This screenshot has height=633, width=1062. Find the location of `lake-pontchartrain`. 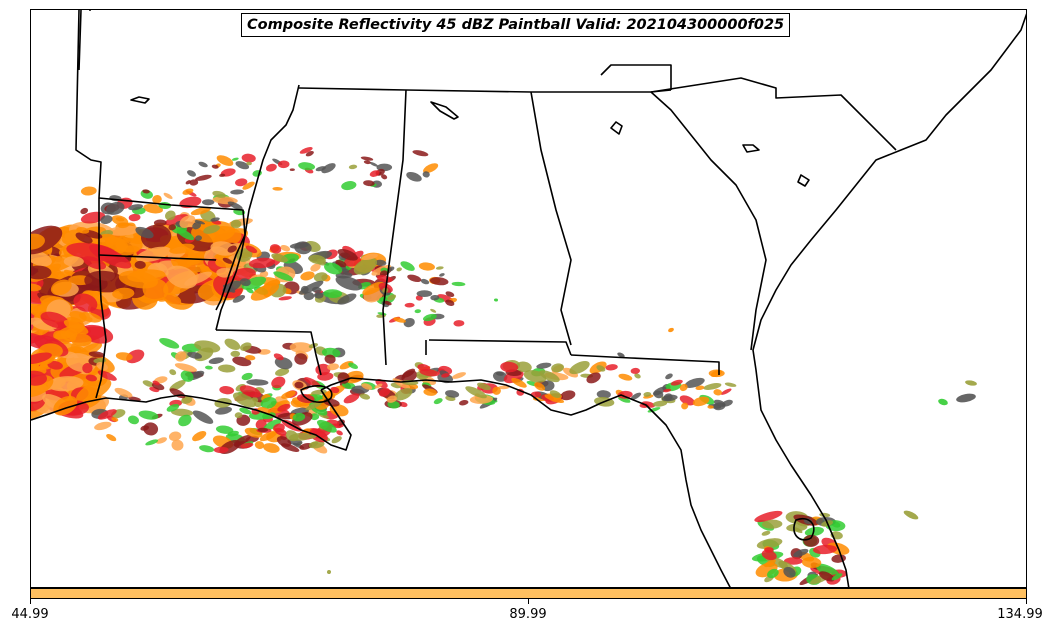

lake-pontchartrain is located at coordinates (316, 394).